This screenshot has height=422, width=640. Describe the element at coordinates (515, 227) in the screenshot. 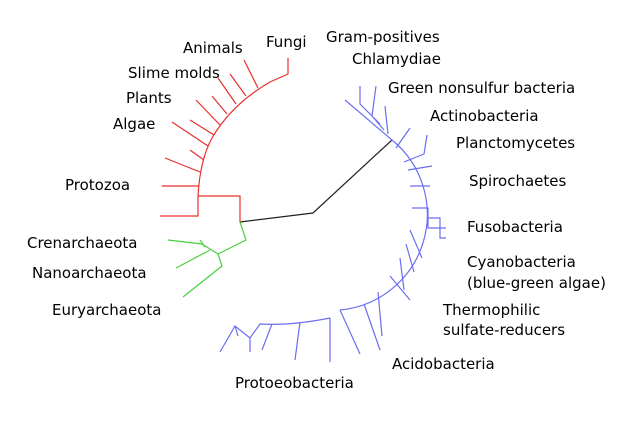

I see `leaf-label: Fusobacteria` at that location.